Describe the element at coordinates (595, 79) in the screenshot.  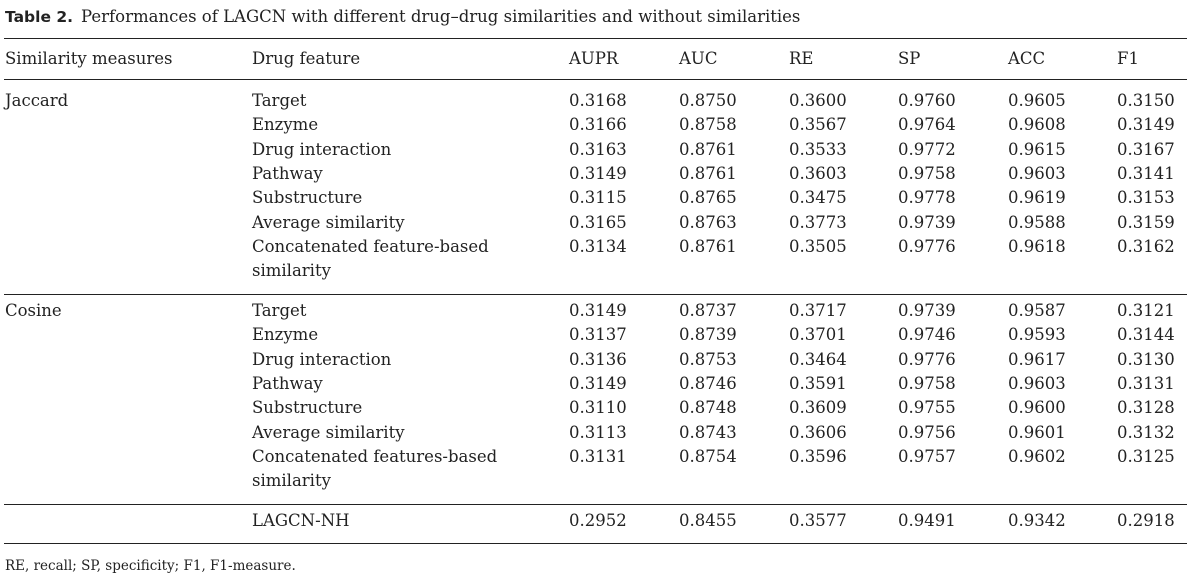
I see `header-bottom-rule` at that location.